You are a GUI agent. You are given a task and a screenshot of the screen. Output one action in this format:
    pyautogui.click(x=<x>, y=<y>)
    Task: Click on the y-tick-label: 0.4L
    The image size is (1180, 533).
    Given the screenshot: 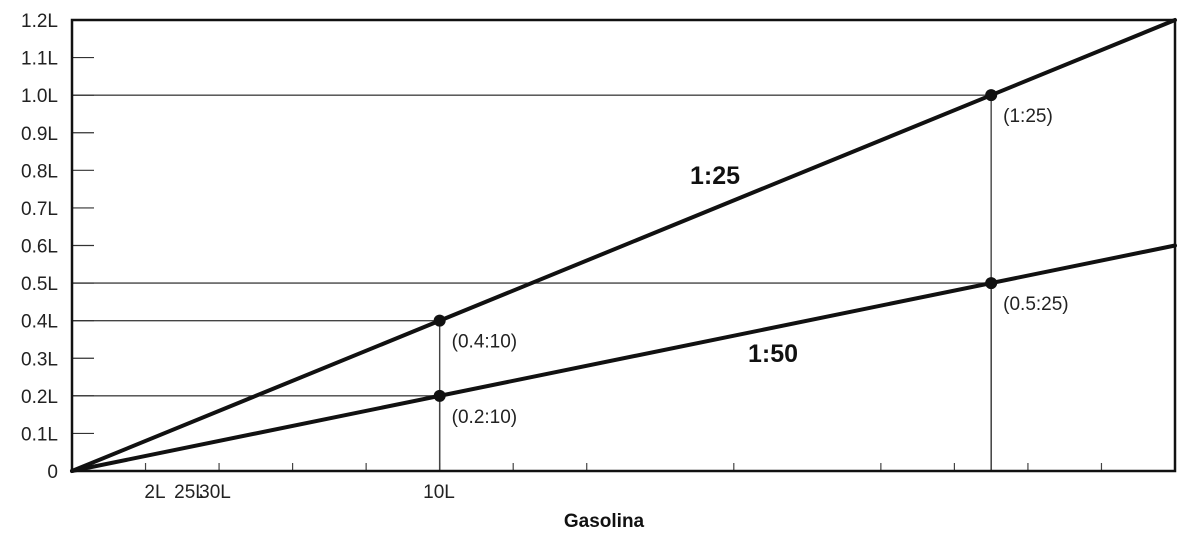 What is the action you would take?
    pyautogui.click(x=39, y=322)
    